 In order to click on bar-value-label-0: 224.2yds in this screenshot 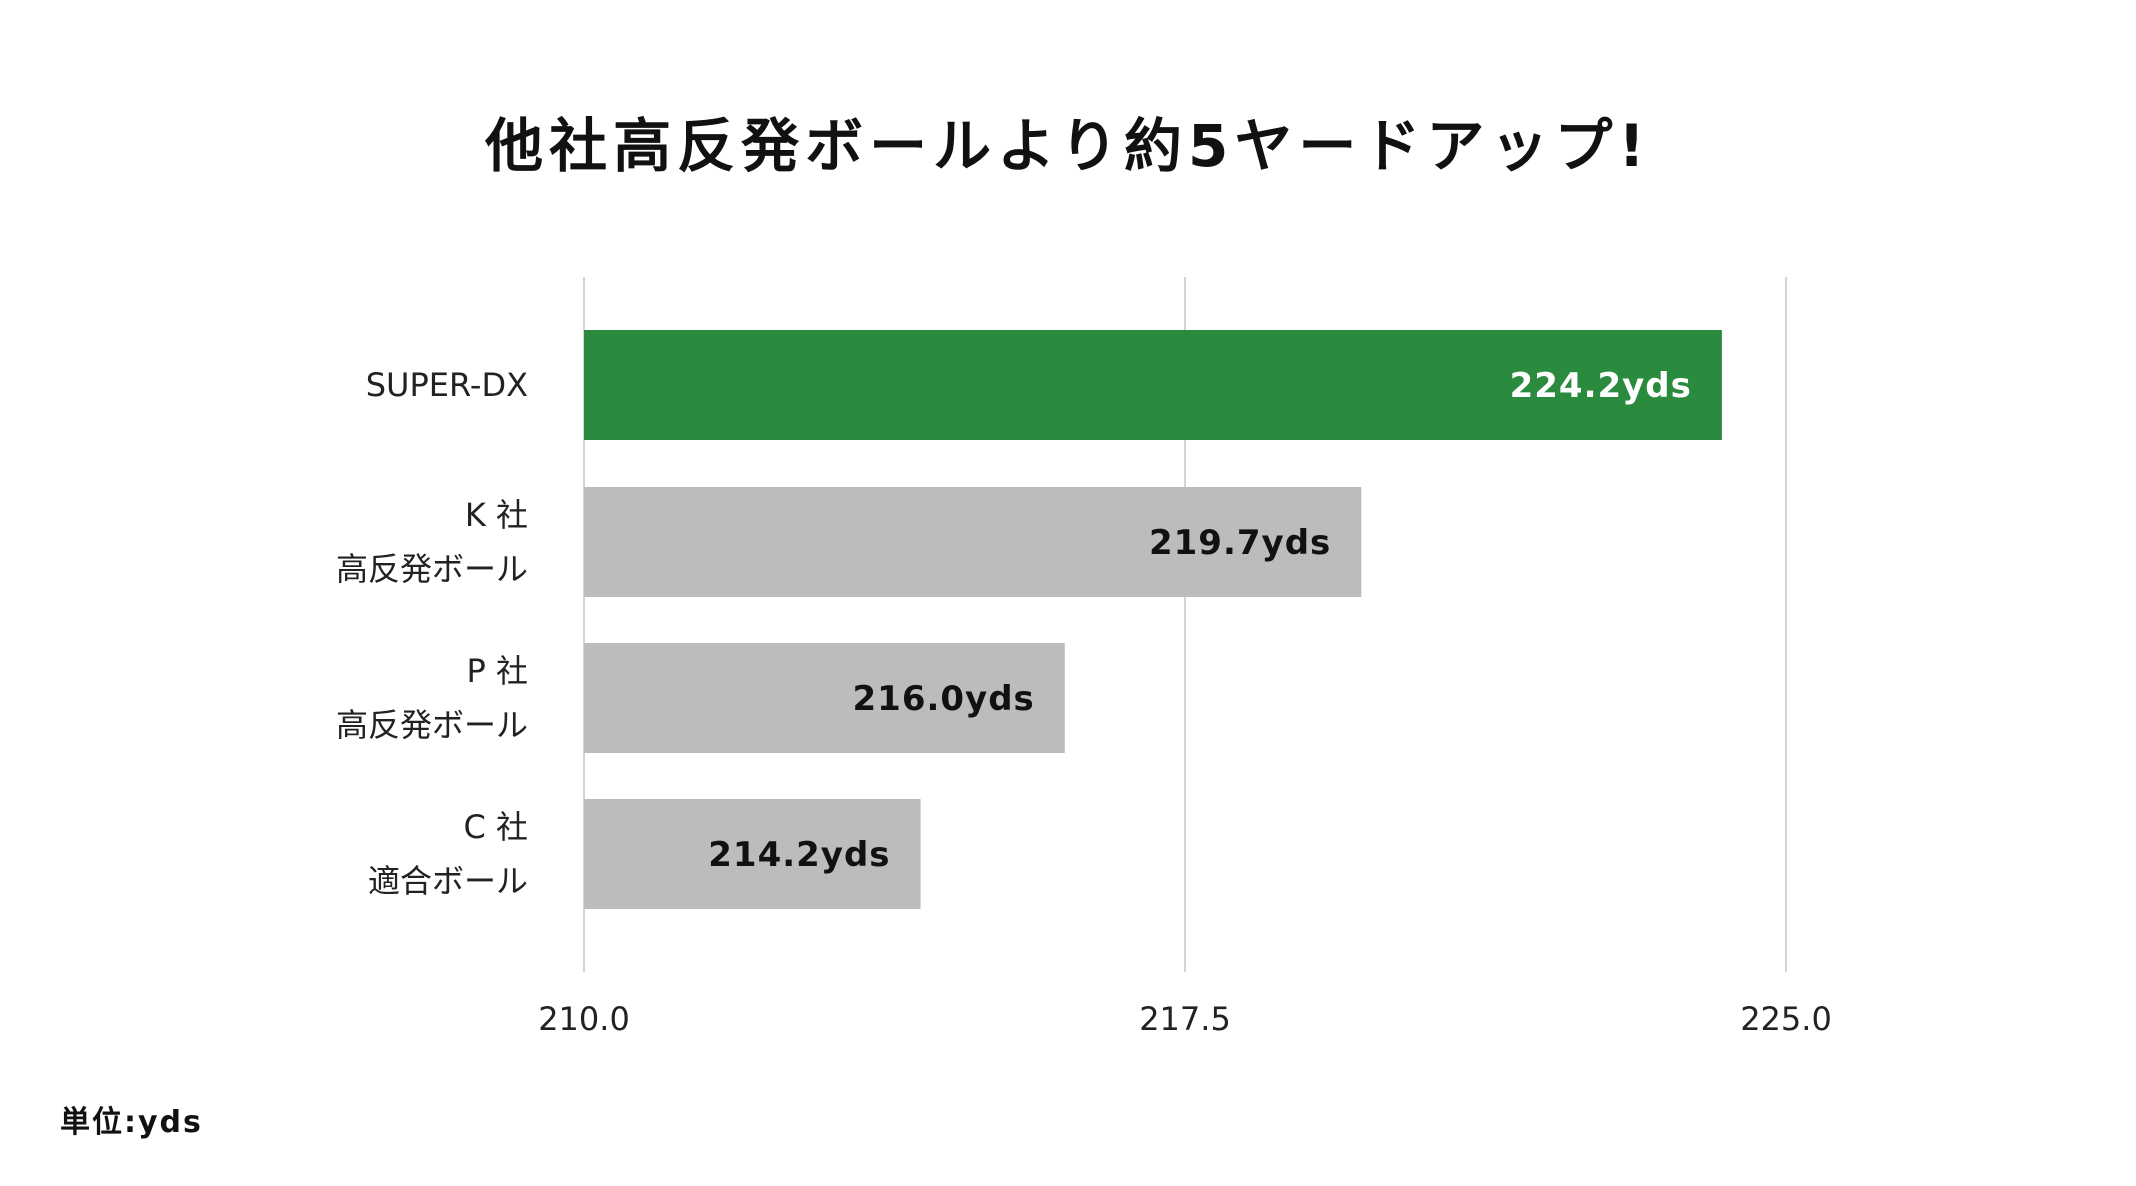, I will do `click(1601, 386)`.